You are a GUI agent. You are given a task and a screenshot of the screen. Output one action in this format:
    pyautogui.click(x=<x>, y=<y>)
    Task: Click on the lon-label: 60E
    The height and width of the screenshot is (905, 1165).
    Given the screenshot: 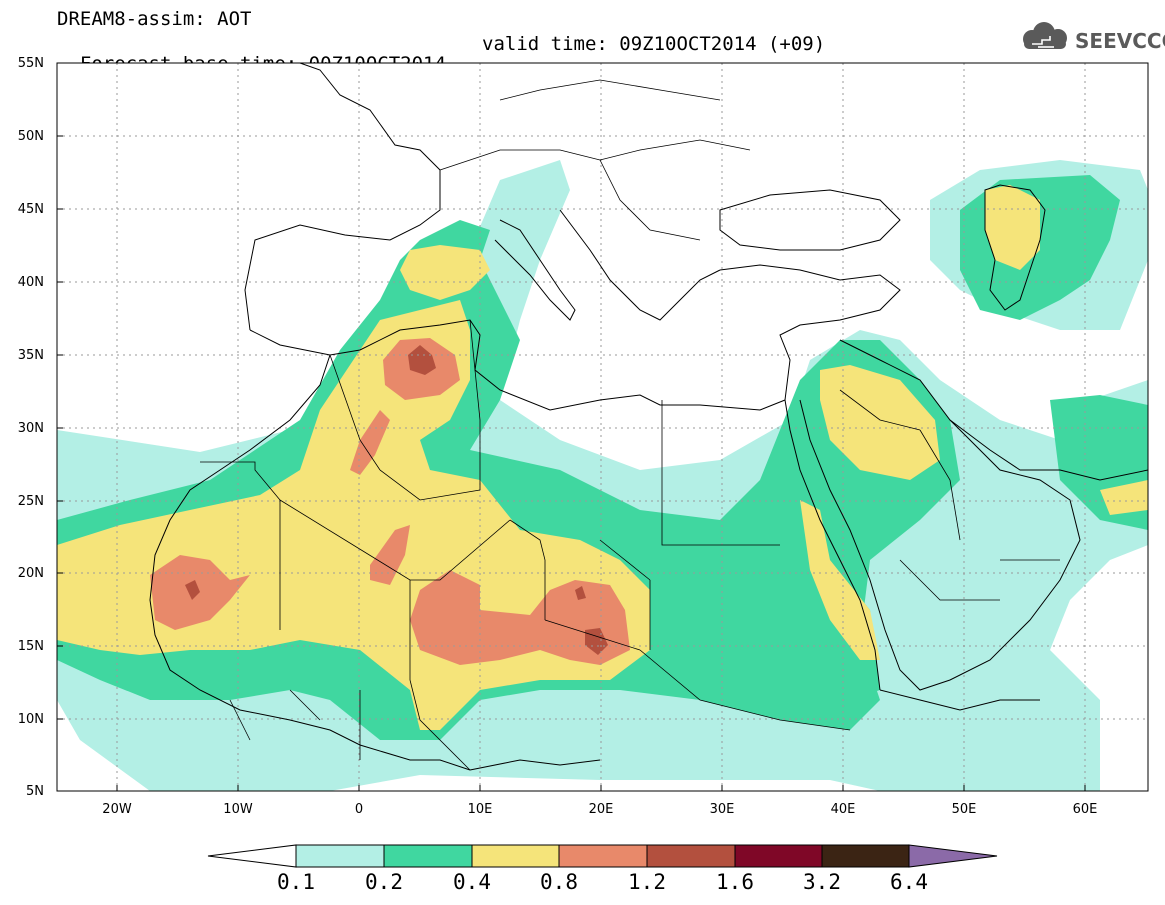 What is the action you would take?
    pyautogui.click(x=1085, y=809)
    